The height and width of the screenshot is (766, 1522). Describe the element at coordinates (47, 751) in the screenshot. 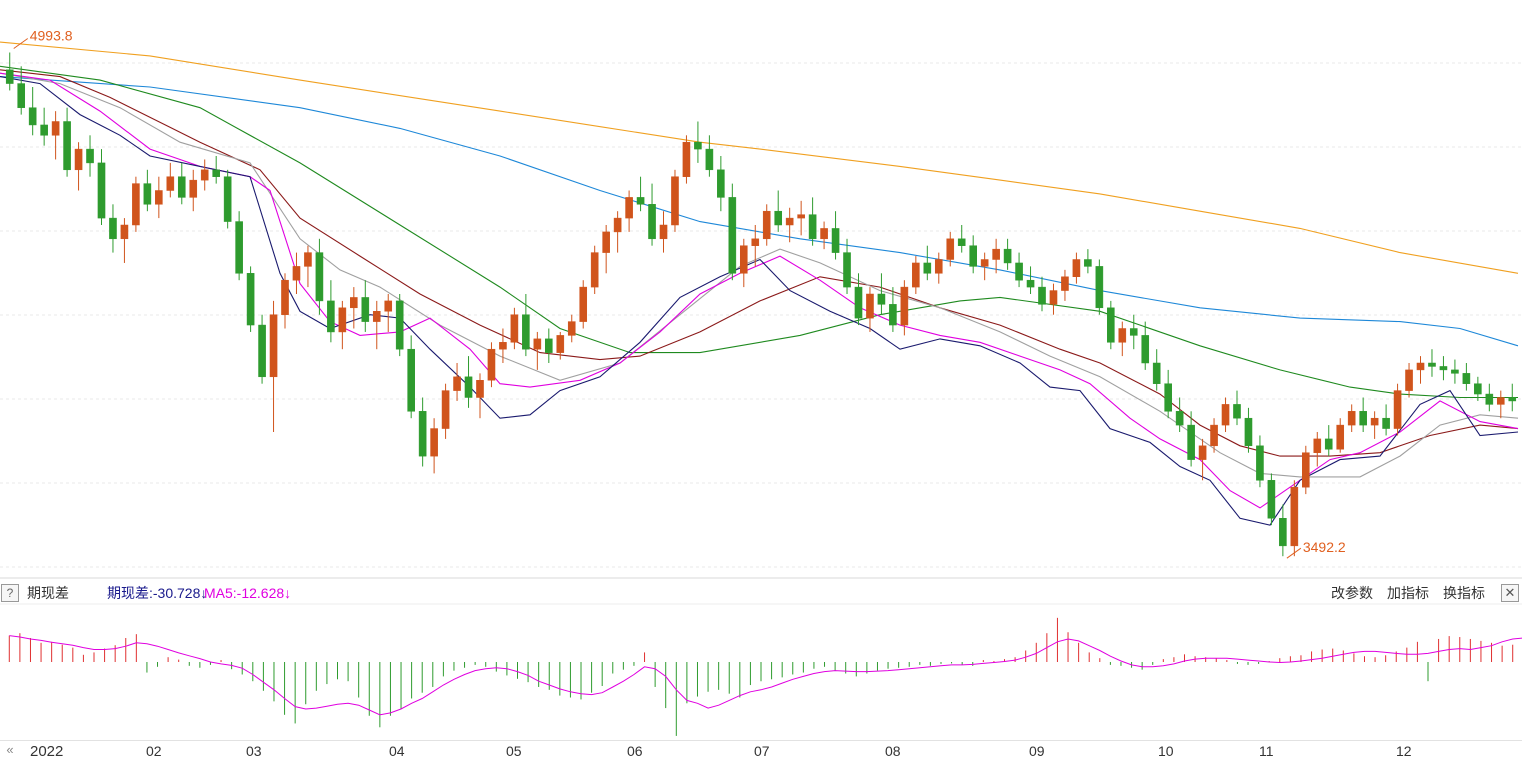

I see `x-tick-label: 2022` at that location.